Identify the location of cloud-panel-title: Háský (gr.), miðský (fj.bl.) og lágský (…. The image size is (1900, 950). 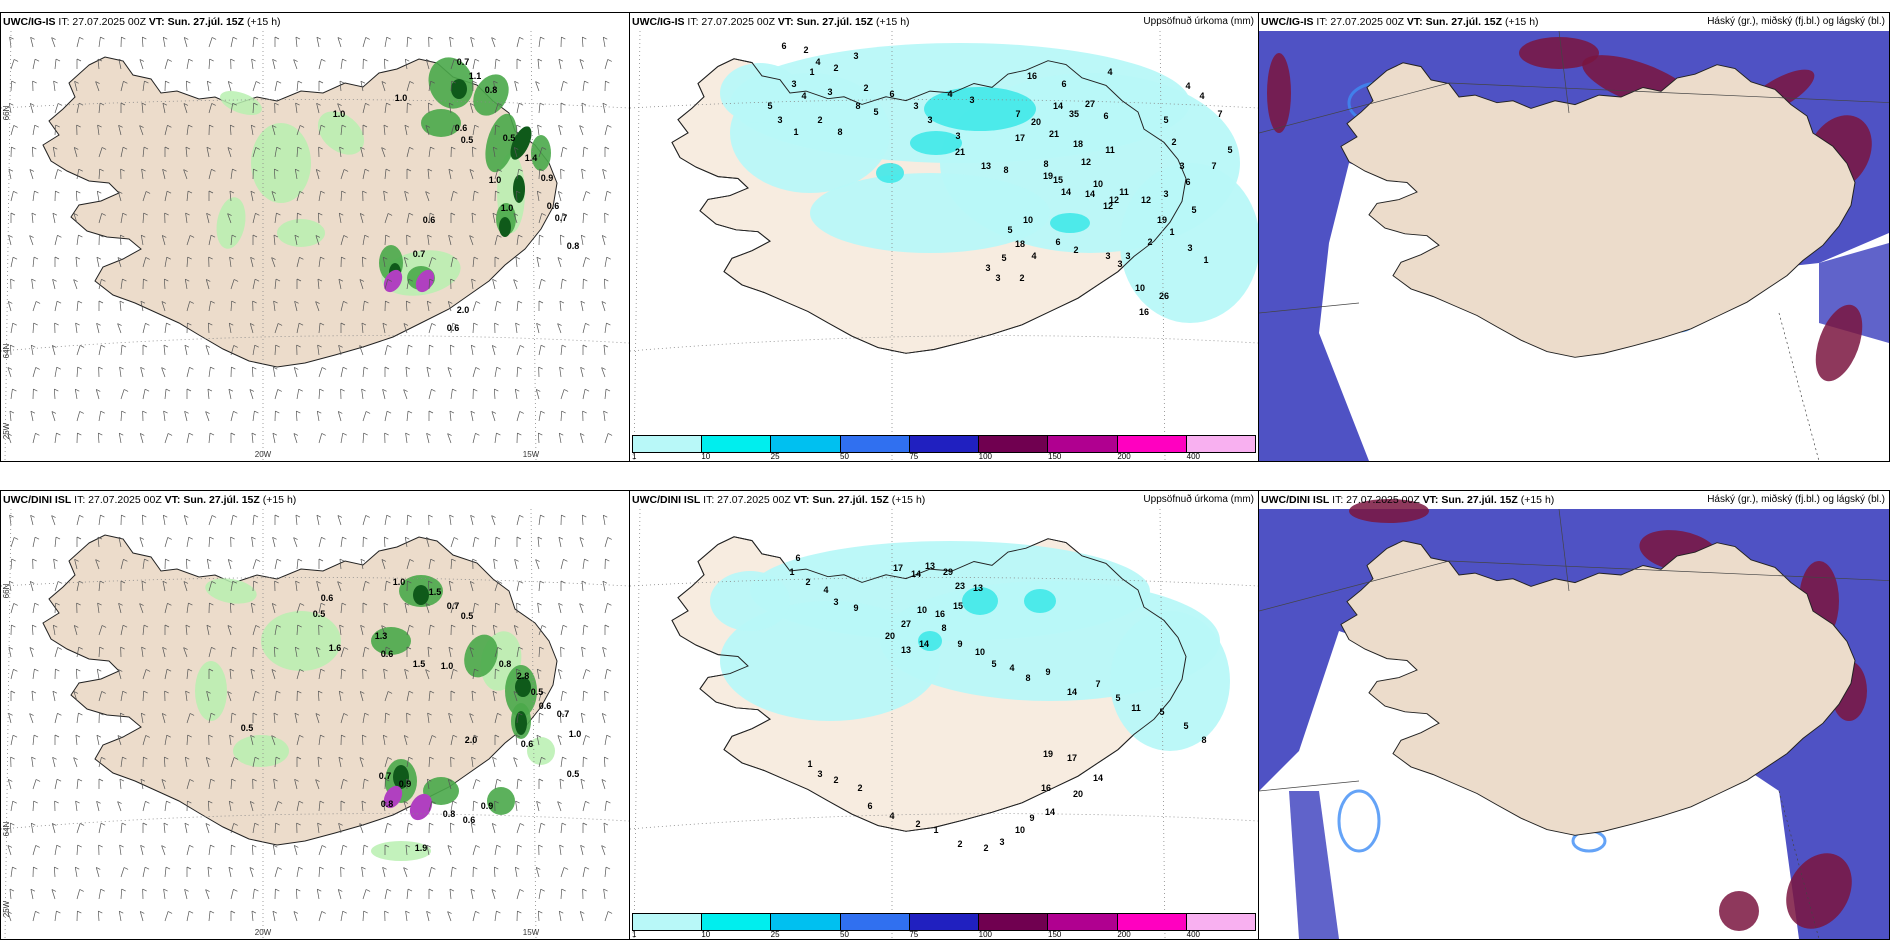
(1796, 499).